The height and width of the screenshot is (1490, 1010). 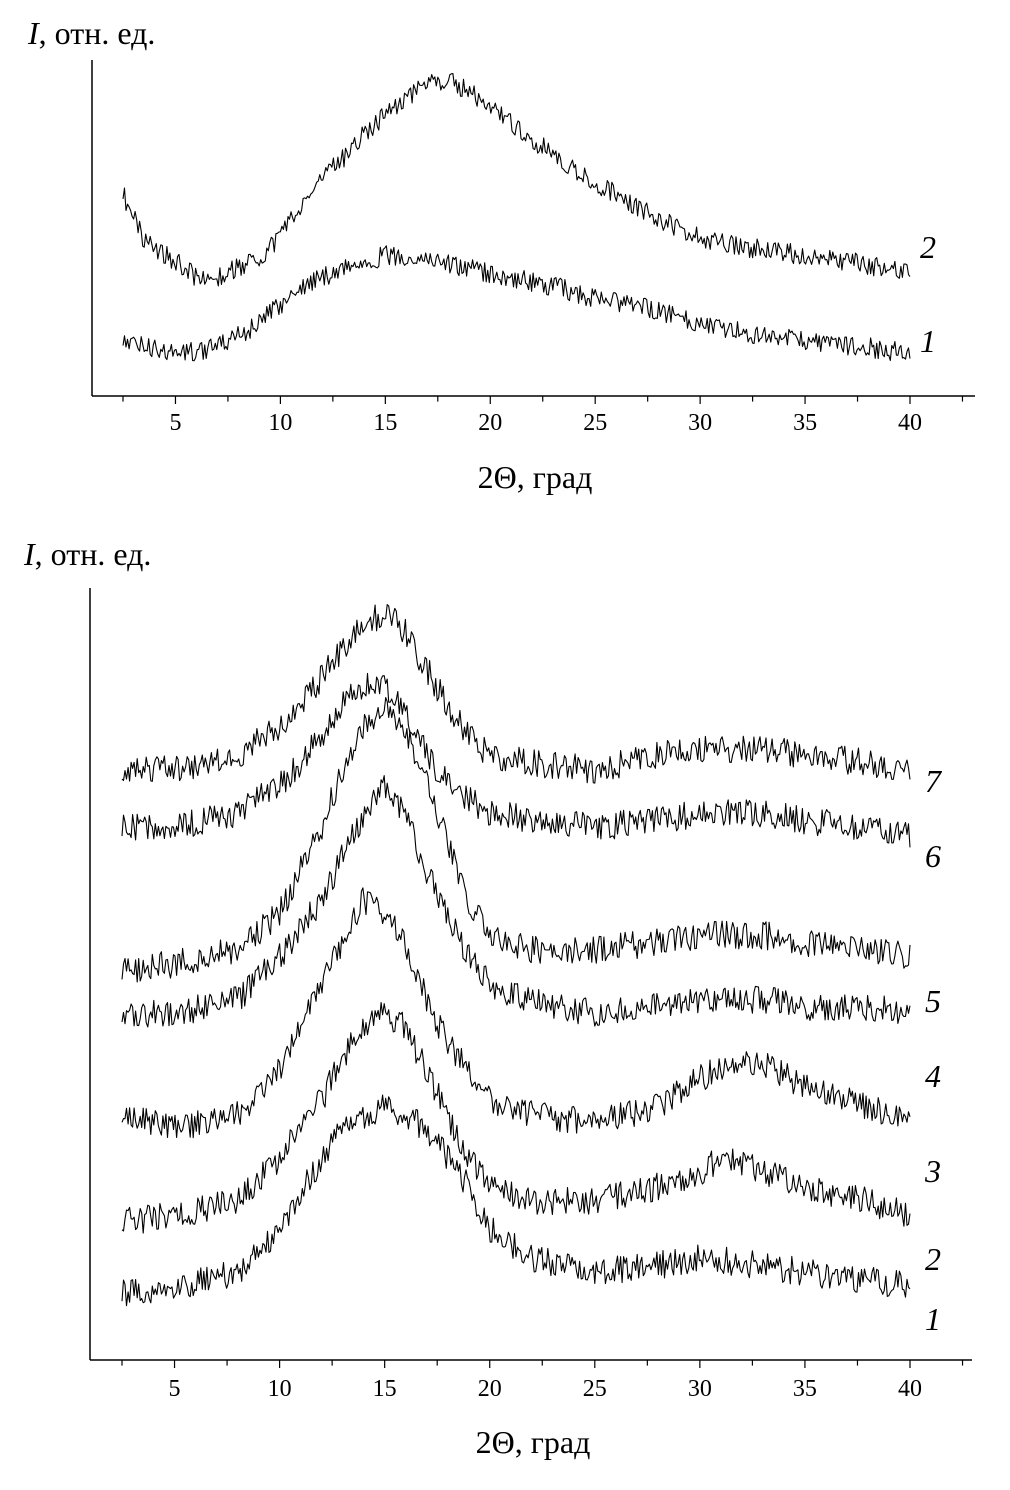 What do you see at coordinates (543, 416) in the screenshot?
I see `top-chart-ticks: 5 10 15 20 25 30 35 40` at bounding box center [543, 416].